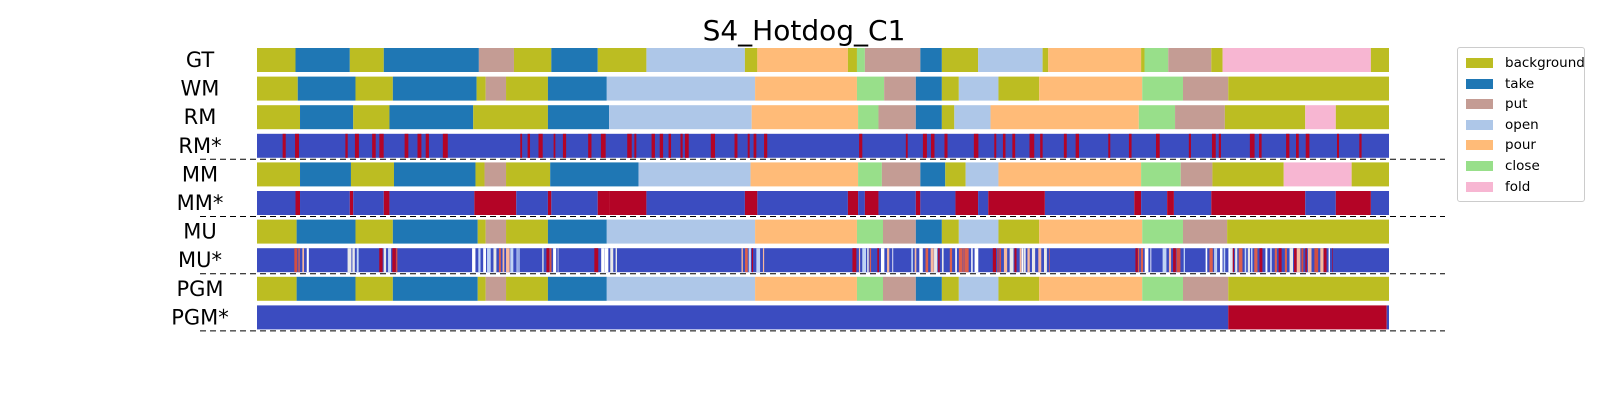 The width and height of the screenshot is (1600, 400). What do you see at coordinates (804, 30) in the screenshot?
I see `chart-title: S4_Hotdog_C1` at bounding box center [804, 30].